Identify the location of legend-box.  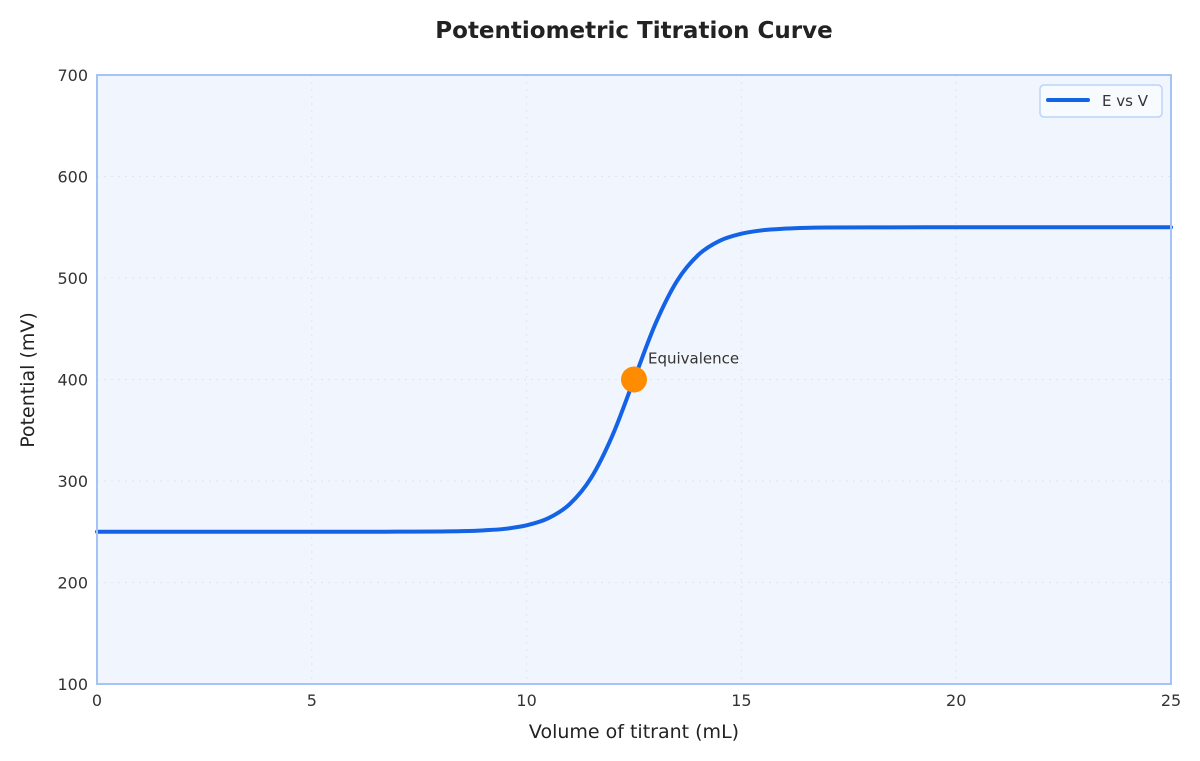
(1101, 101).